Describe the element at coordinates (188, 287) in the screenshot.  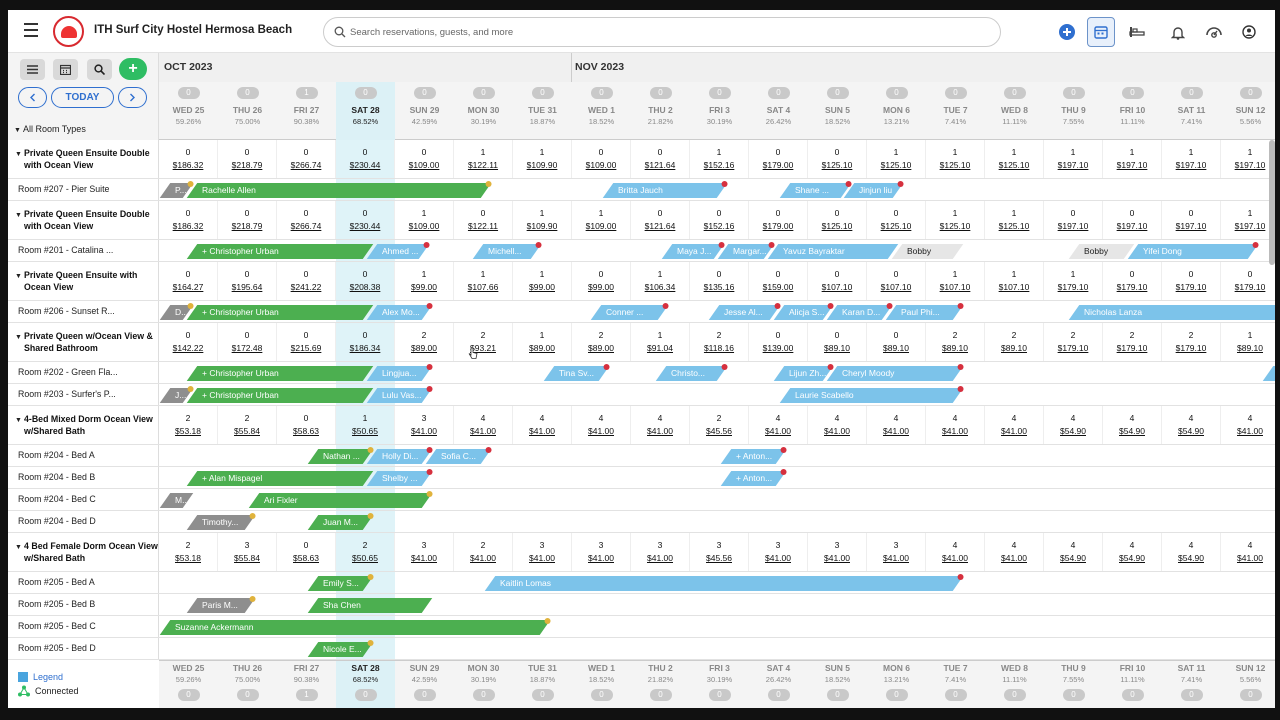
I see `rate-price: $164.27` at that location.